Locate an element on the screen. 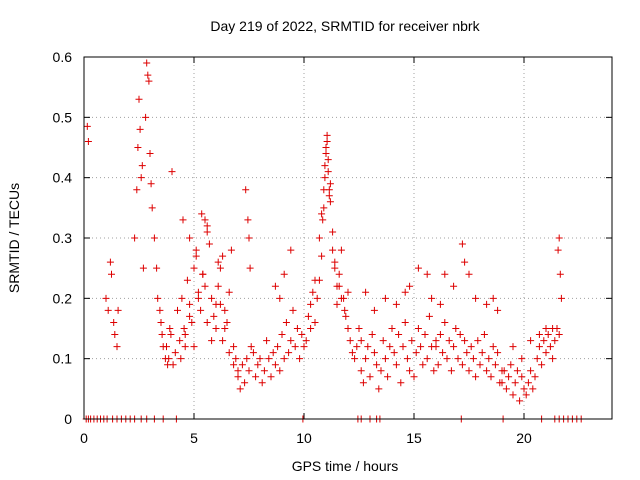 The height and width of the screenshot is (480, 640). x-tick-label: 15 is located at coordinates (414, 438).